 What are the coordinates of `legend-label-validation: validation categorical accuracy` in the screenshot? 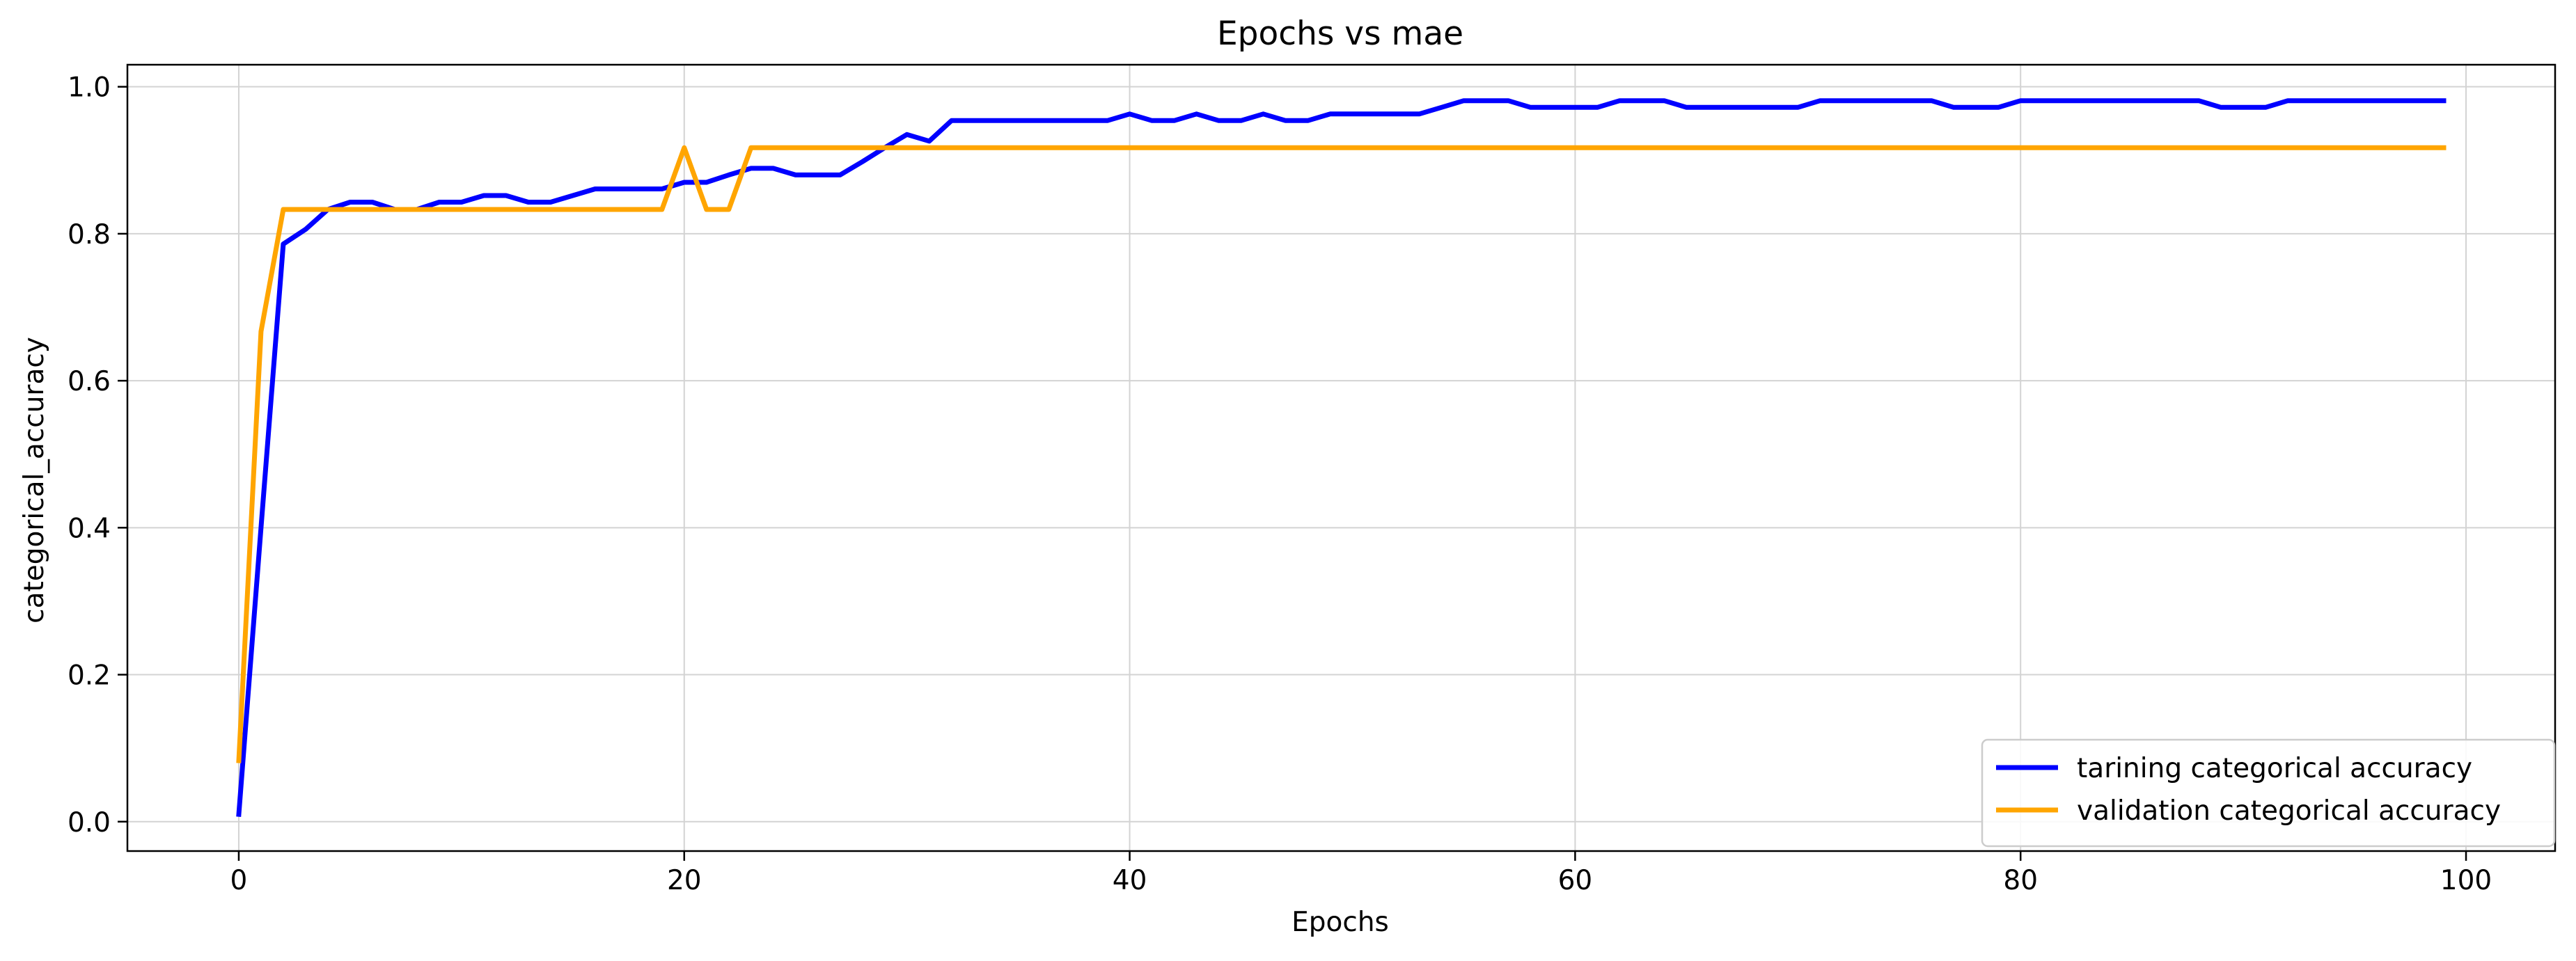 It's located at (2289, 811).